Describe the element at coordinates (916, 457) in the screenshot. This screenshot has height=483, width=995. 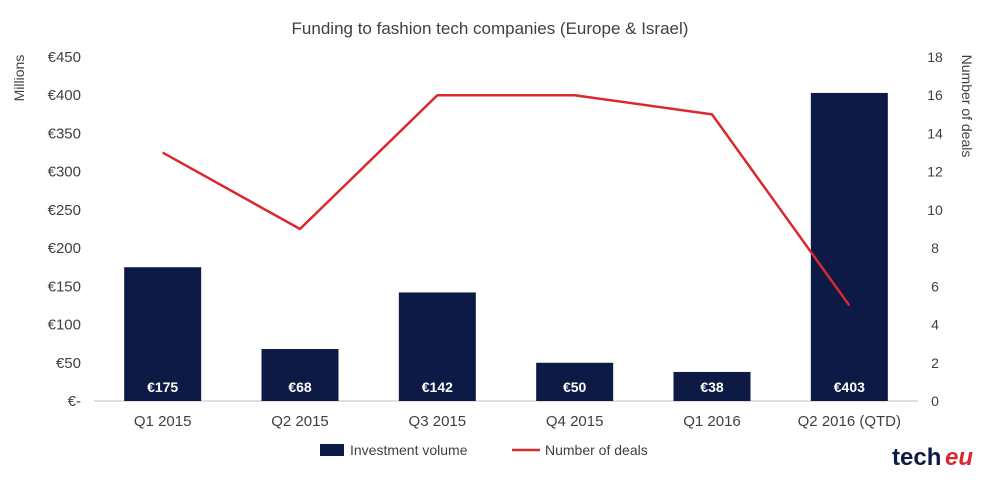
I see `logo-tech-text: tech` at that location.